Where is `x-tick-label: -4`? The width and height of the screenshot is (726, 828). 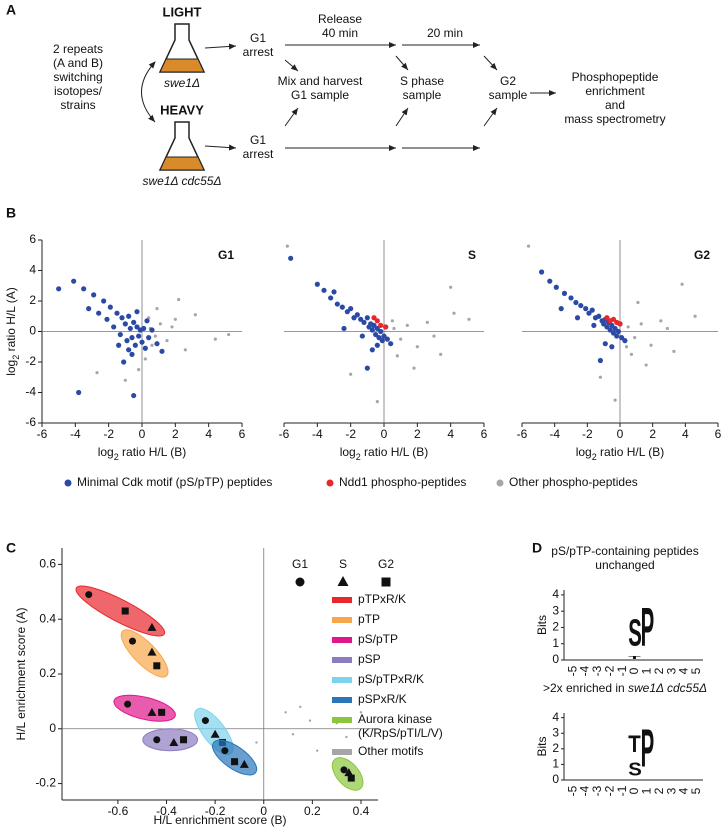 x-tick-label: -4 is located at coordinates (554, 434).